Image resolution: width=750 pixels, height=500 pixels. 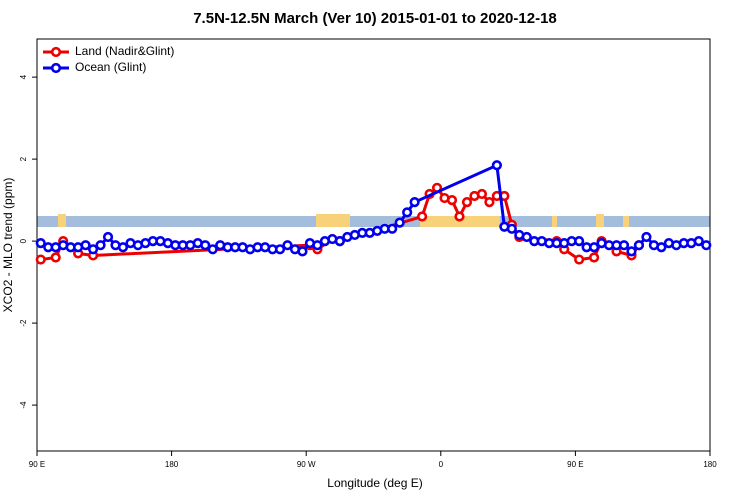 What do you see at coordinates (23, 240) in the screenshot?
I see `y-tick-label: 0` at bounding box center [23, 240].